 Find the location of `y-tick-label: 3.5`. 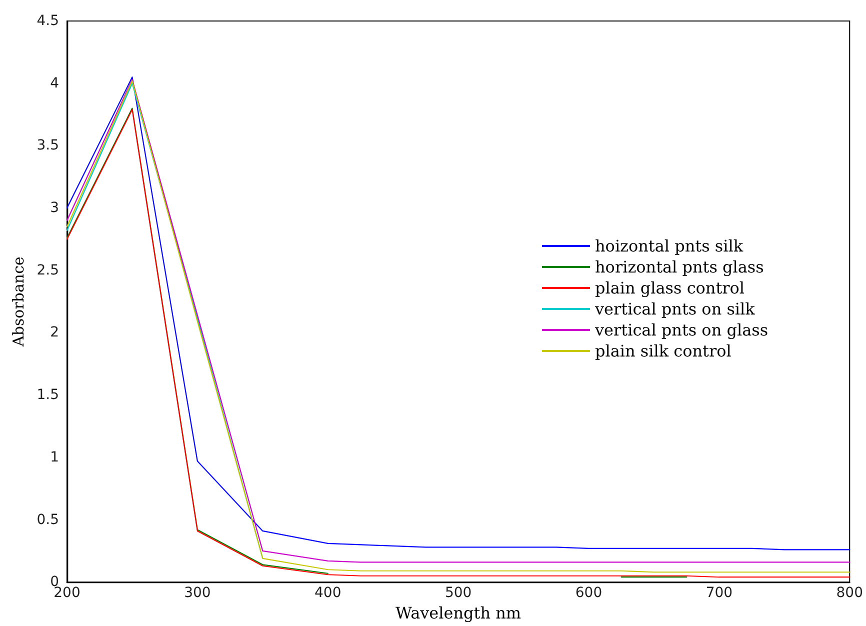

y-tick-label: 3.5 is located at coordinates (47, 146).